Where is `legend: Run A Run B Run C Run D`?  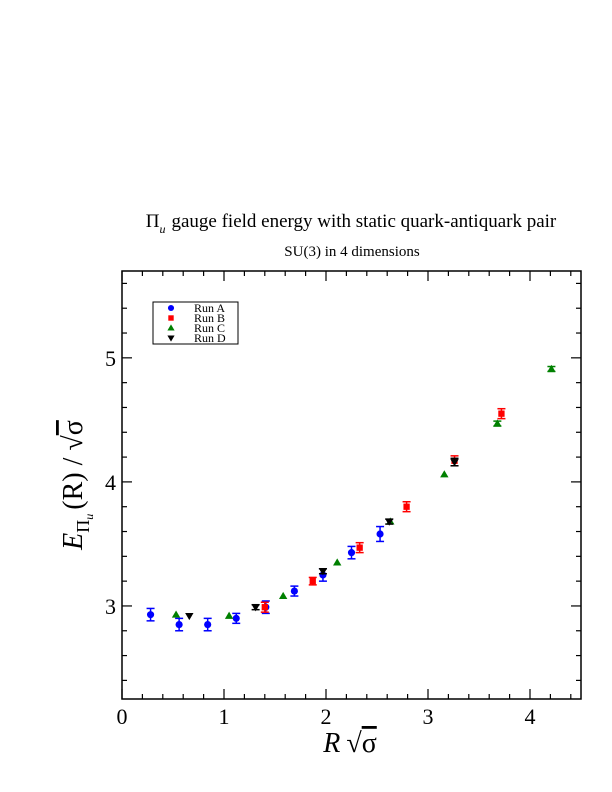 legend: Run A Run B Run C Run D is located at coordinates (195, 323).